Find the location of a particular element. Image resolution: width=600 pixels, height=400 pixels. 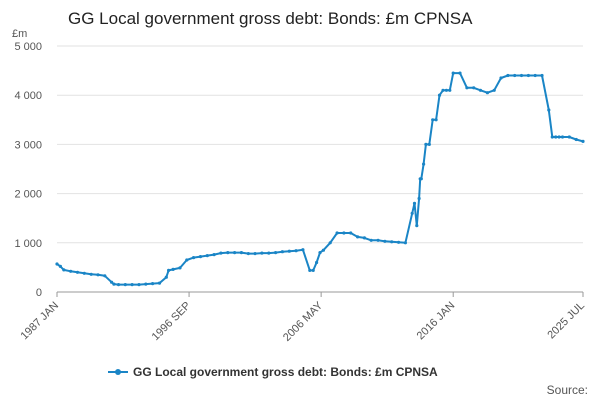

x-tick-label: 2025 JUL is located at coordinates (566, 321).